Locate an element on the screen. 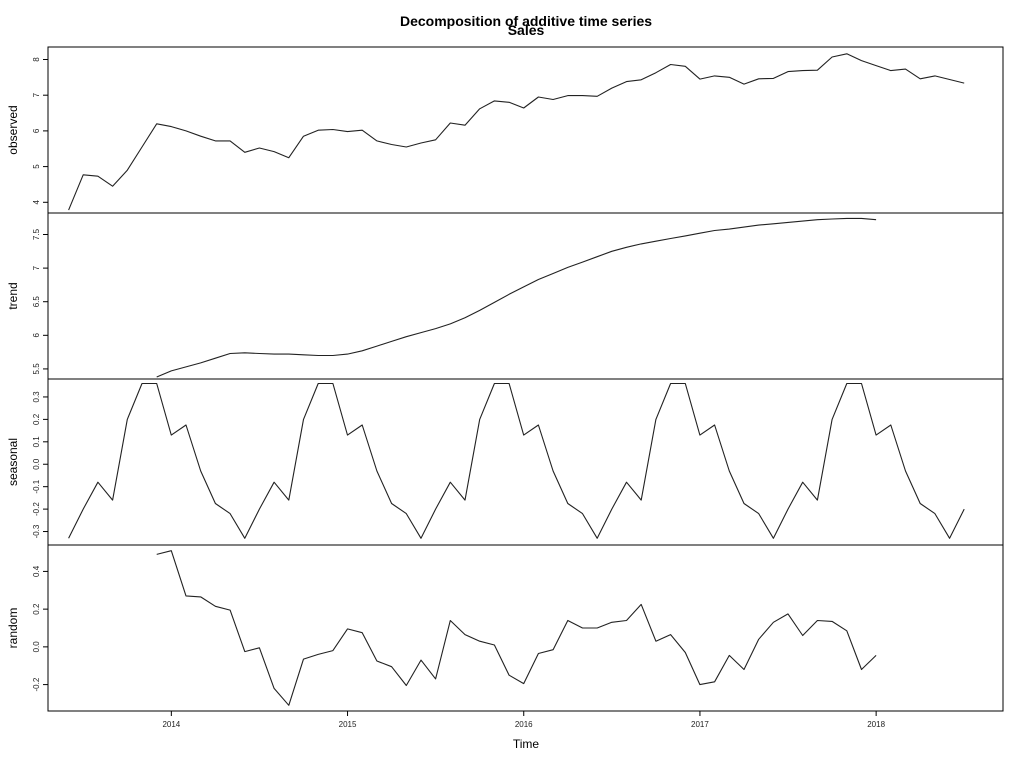 This screenshot has width=1024, height=768. y-tick-label-trend: 7.5 is located at coordinates (36, 234).